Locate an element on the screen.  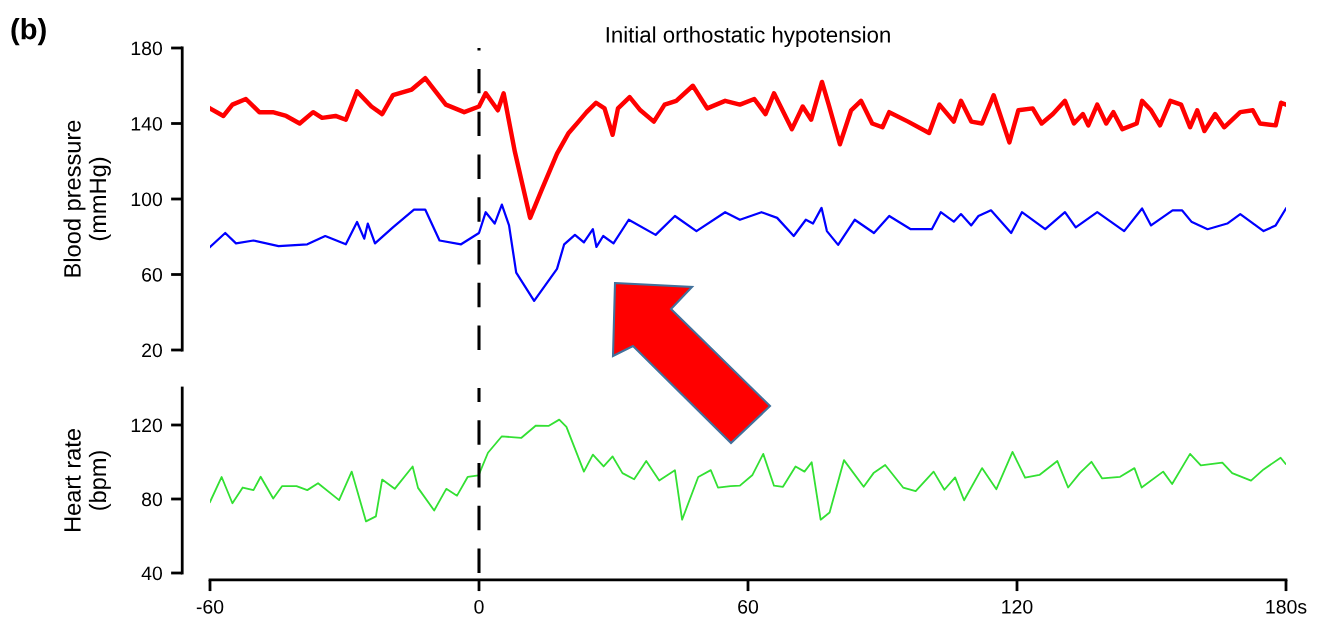
x-tick-label: 120 is located at coordinates (1017, 606).